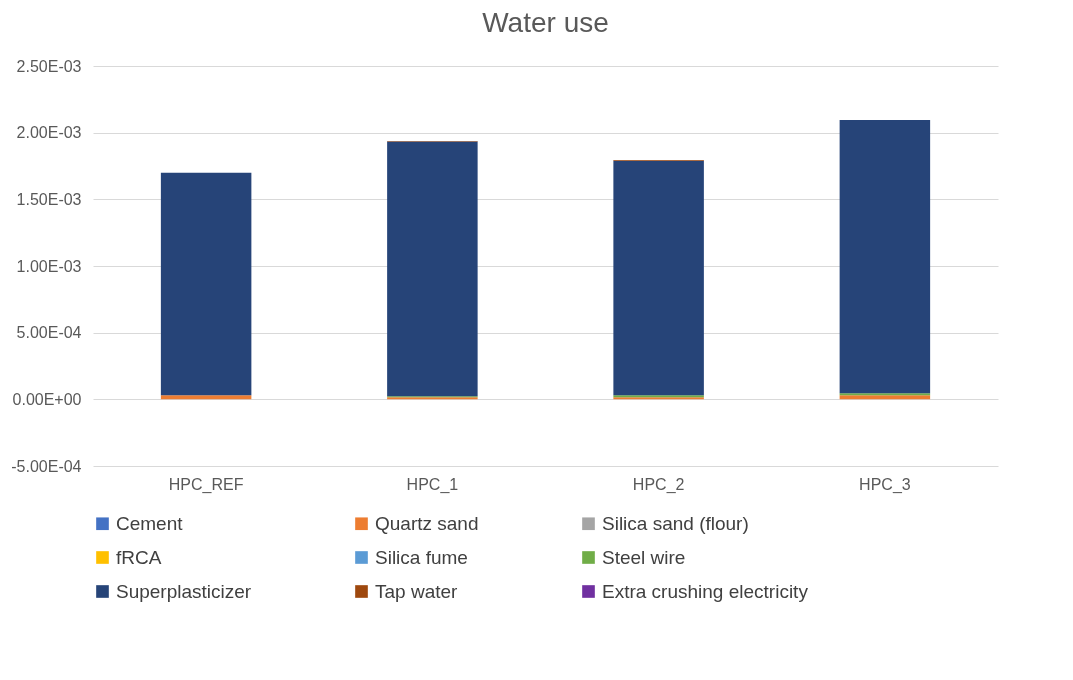  What do you see at coordinates (675, 523) in the screenshot?
I see `legend-label: Silica sand (flour)` at bounding box center [675, 523].